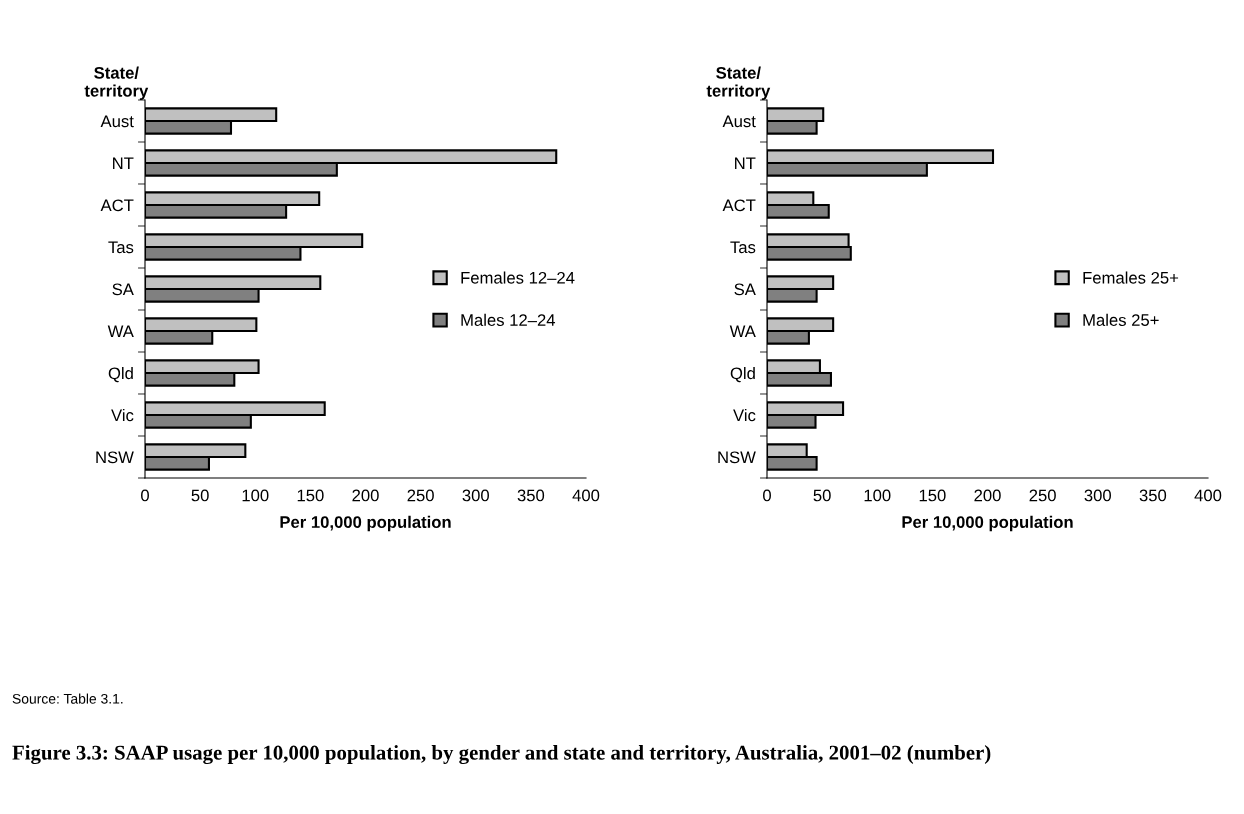  I want to click on text: Figure 3.3: SAAP usage per 10,000 population, by gender and state and territory, Australia, 2001–02 (number), so click(501, 755).